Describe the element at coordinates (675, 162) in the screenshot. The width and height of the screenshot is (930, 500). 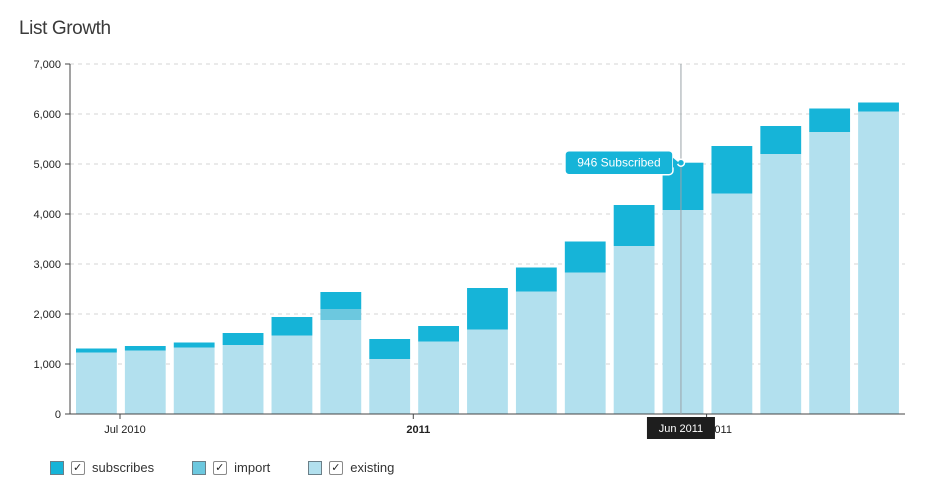
I see `tooltip-pointer` at that location.